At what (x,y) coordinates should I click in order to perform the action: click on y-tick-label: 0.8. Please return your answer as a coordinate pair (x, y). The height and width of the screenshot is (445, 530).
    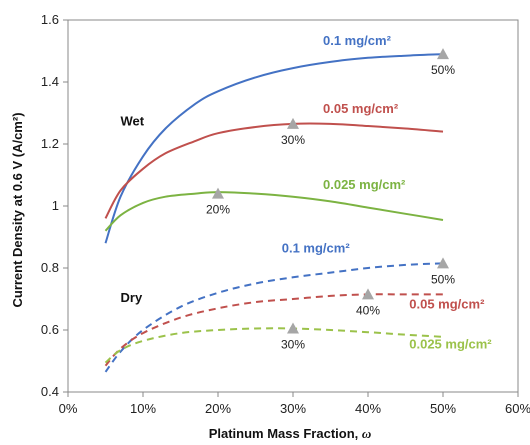
    Looking at the image, I should click on (50, 267).